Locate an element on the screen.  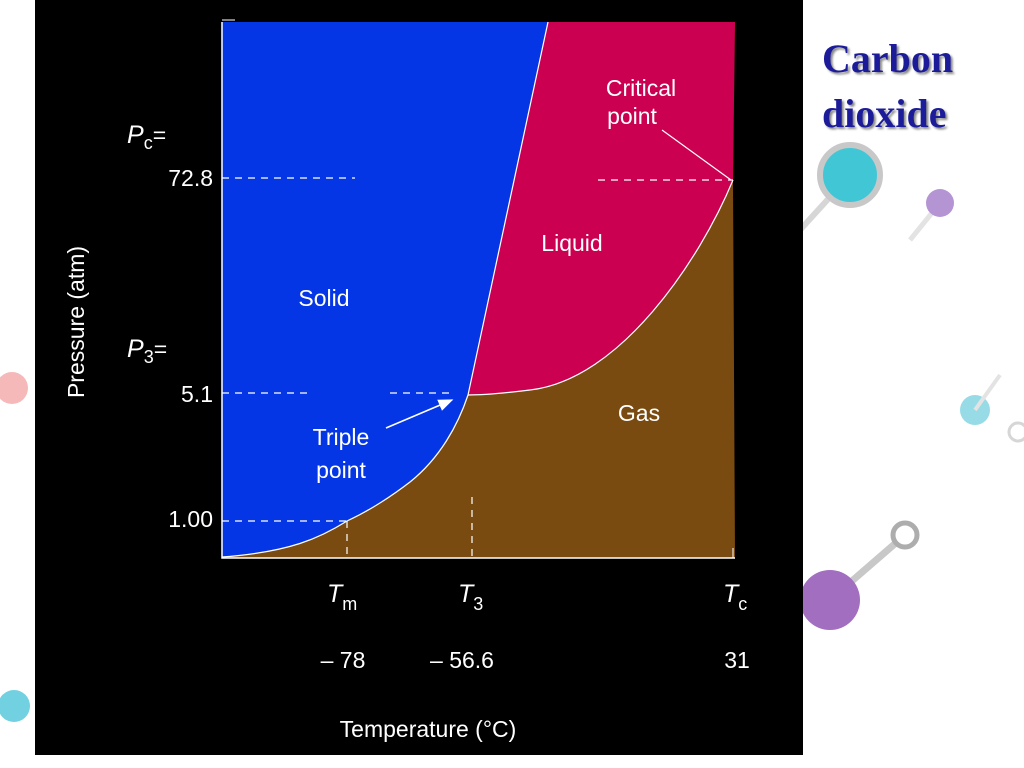
temperature-value: – 56.6 is located at coordinates (462, 660).